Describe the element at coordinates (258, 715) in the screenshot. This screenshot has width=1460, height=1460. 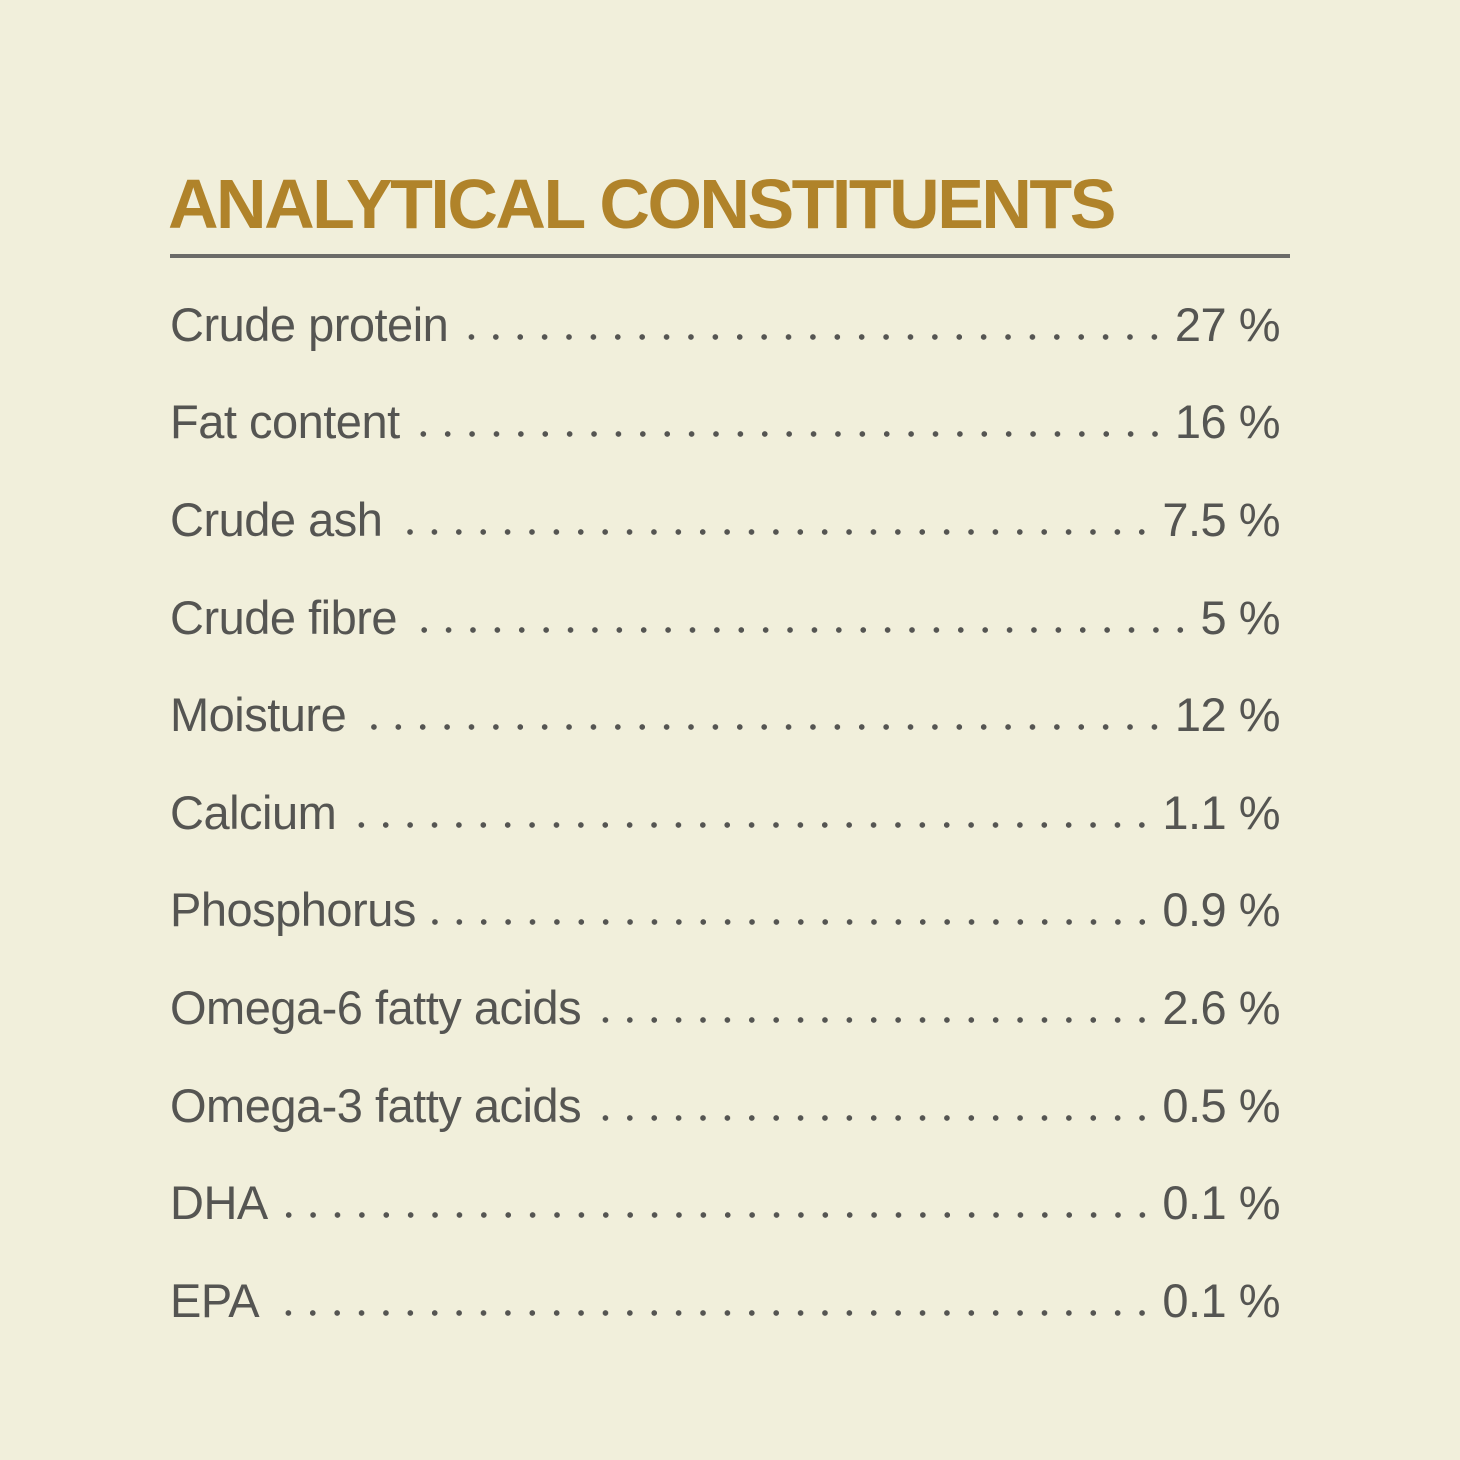
I see `constituent-label: Moisture` at that location.